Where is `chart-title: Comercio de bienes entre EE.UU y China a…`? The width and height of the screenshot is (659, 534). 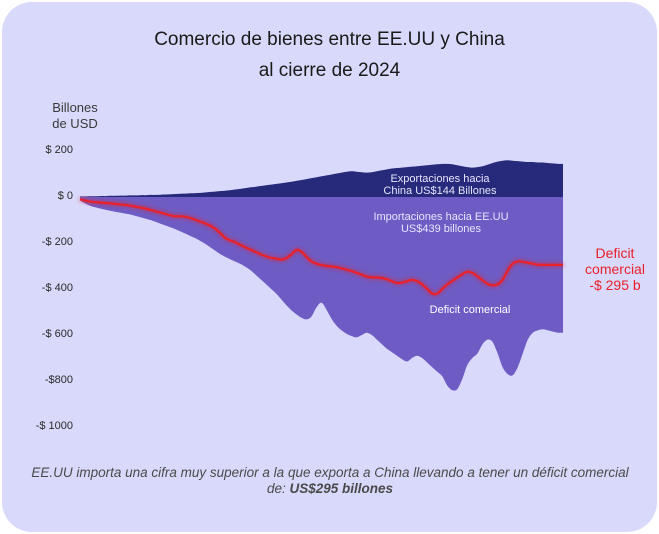 chart-title: Comercio de bienes entre EE.UU y China a… is located at coordinates (329, 55).